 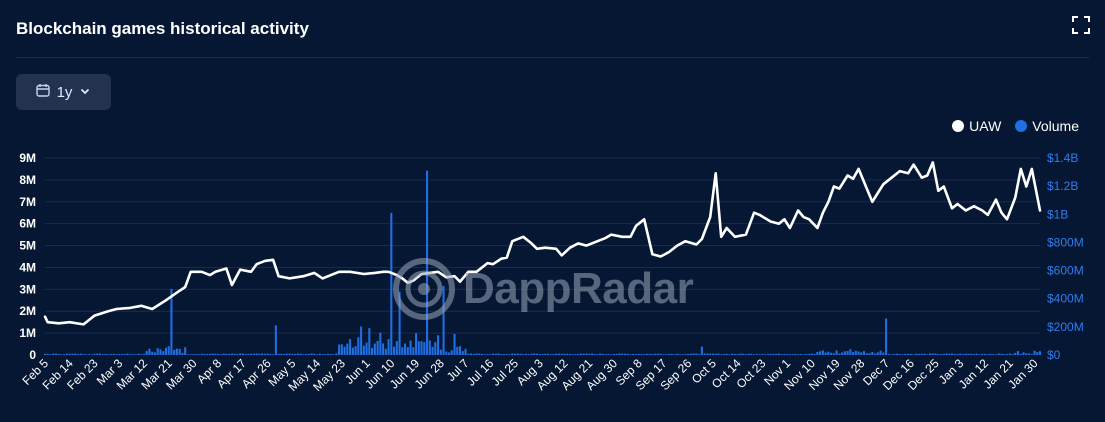 I want to click on range-selector-button: 1y, so click(x=63, y=92).